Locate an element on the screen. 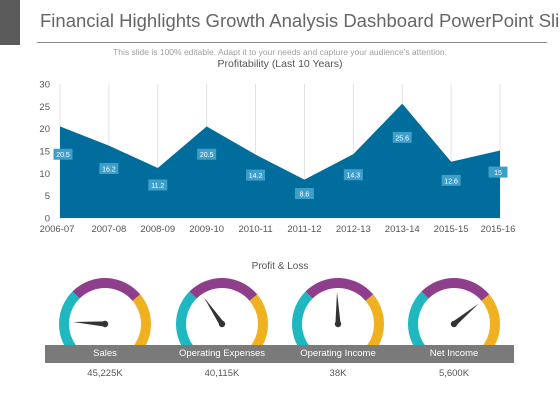 This screenshot has height=420, width=560. y-tick-label: 10 is located at coordinates (44, 174).